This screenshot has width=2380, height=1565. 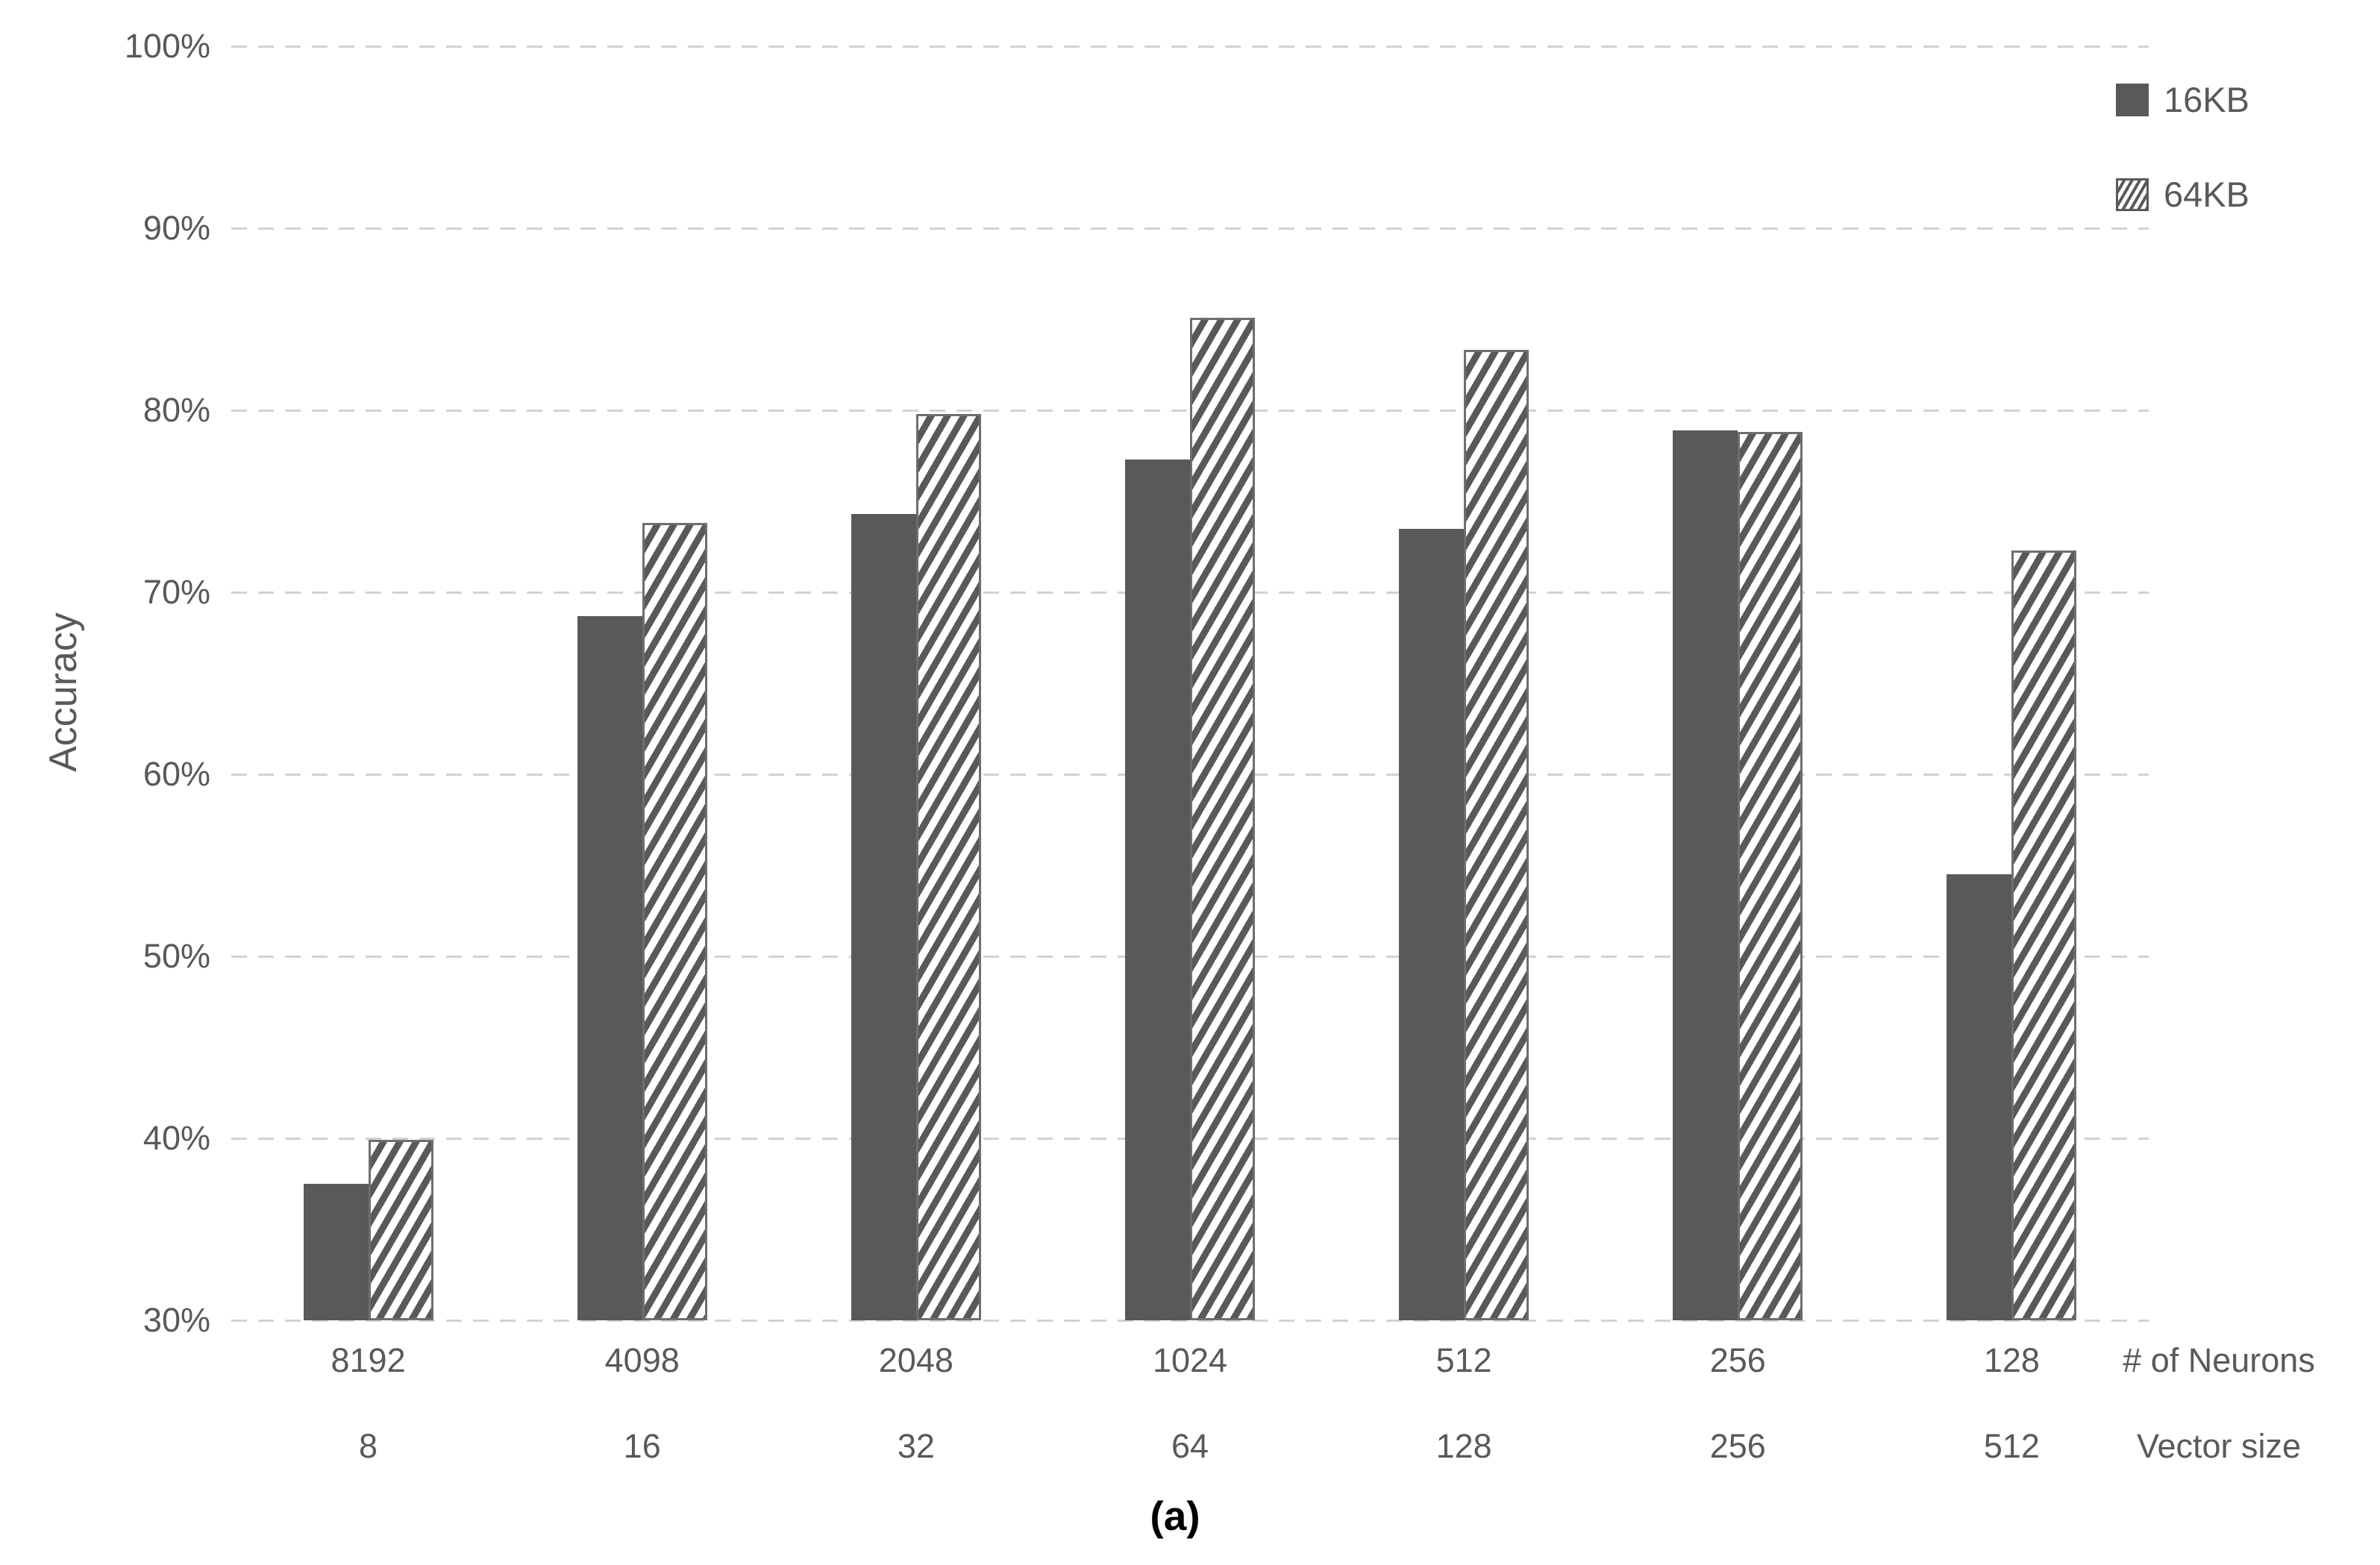 What do you see at coordinates (176, 956) in the screenshot?
I see `y-tick-50: 50%` at bounding box center [176, 956].